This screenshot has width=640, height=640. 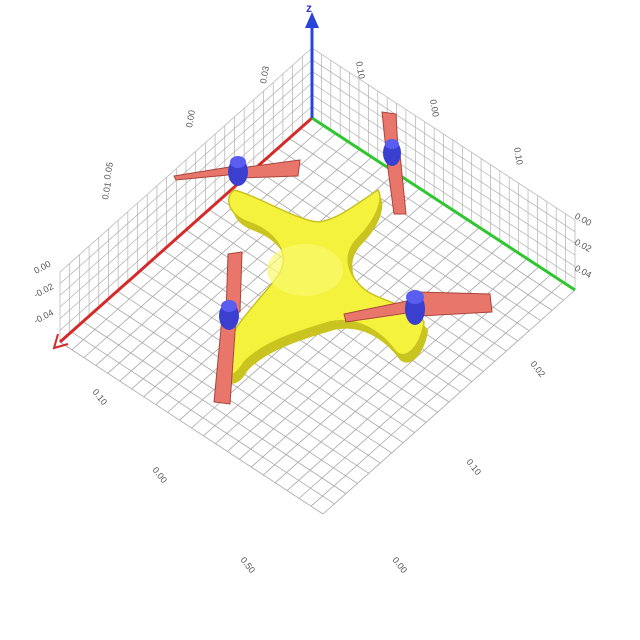 What do you see at coordinates (309, 8) in the screenshot?
I see `z-axis-label: z` at bounding box center [309, 8].